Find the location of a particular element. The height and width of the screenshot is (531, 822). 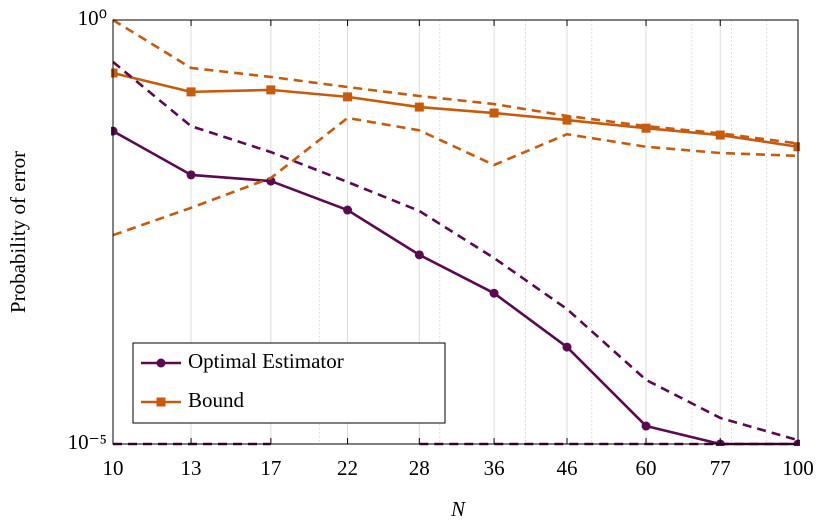

x-tick-label: 10 is located at coordinates (113, 468).